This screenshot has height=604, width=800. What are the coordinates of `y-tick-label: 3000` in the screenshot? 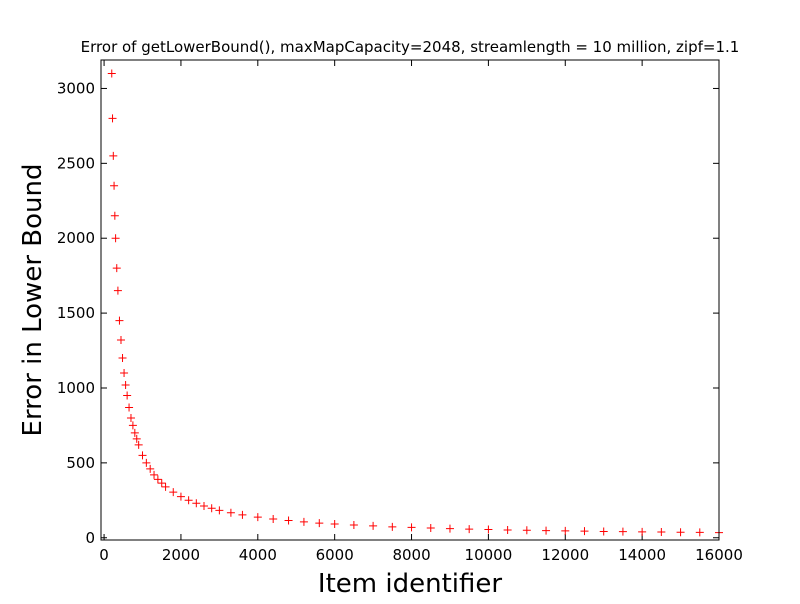 It's located at (76, 88).